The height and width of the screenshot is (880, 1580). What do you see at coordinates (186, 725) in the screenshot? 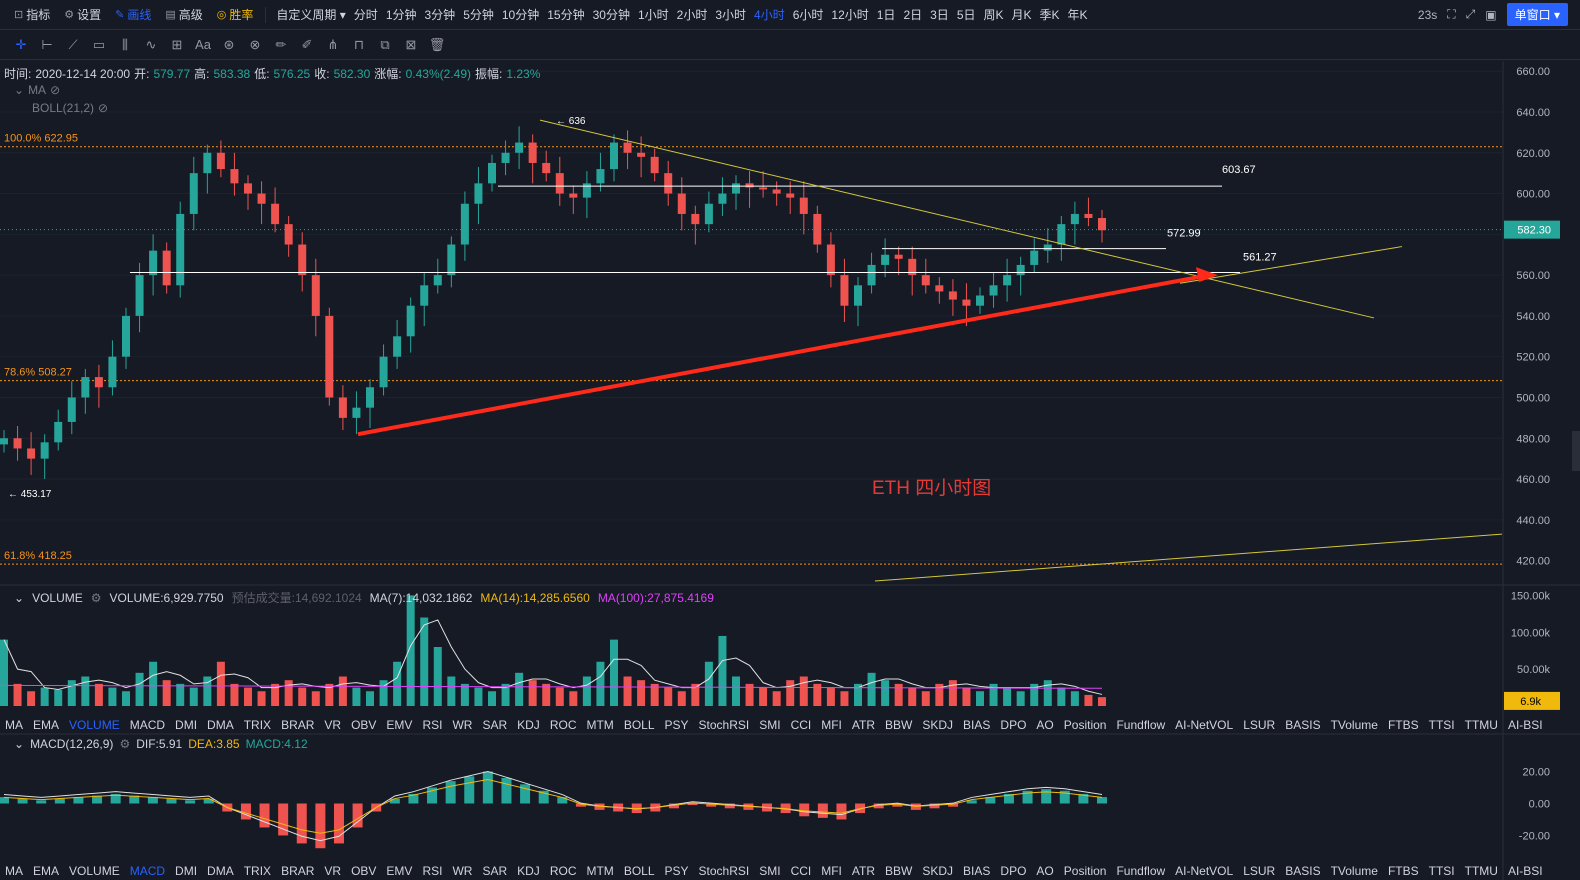
I see `indicator-tab-dmi: DMI` at bounding box center [186, 725].